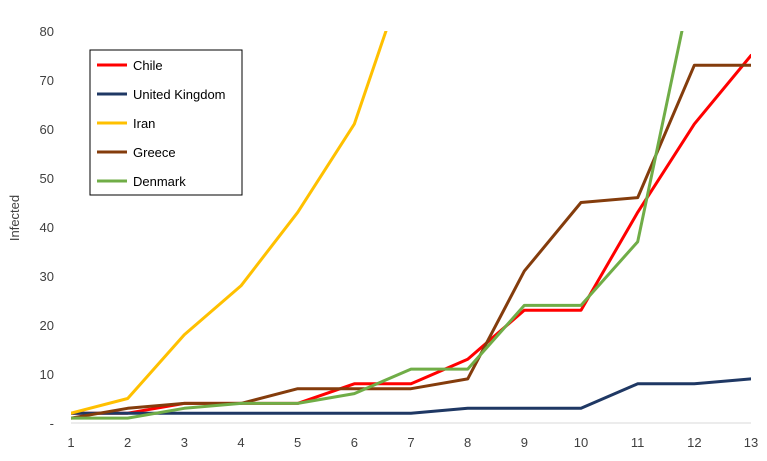  What do you see at coordinates (411, 396) in the screenshot?
I see `series-line-united-kingdom` at bounding box center [411, 396].